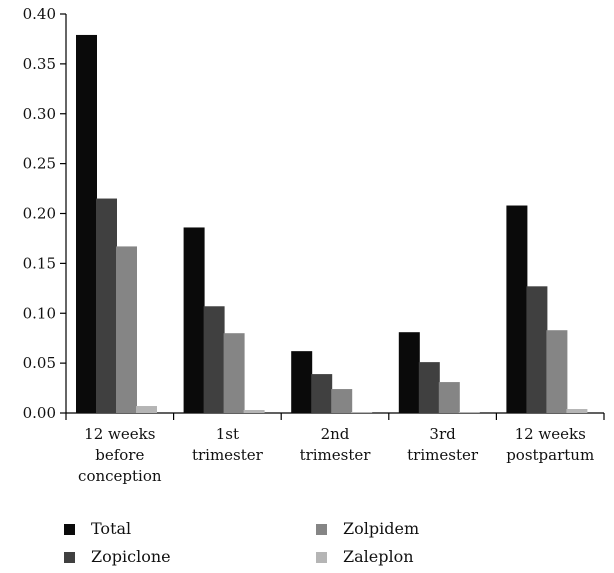 The height and width of the screenshot is (573, 614). What do you see at coordinates (336, 444) in the screenshot?
I see `x-category-label: 2nd trimester` at bounding box center [336, 444].